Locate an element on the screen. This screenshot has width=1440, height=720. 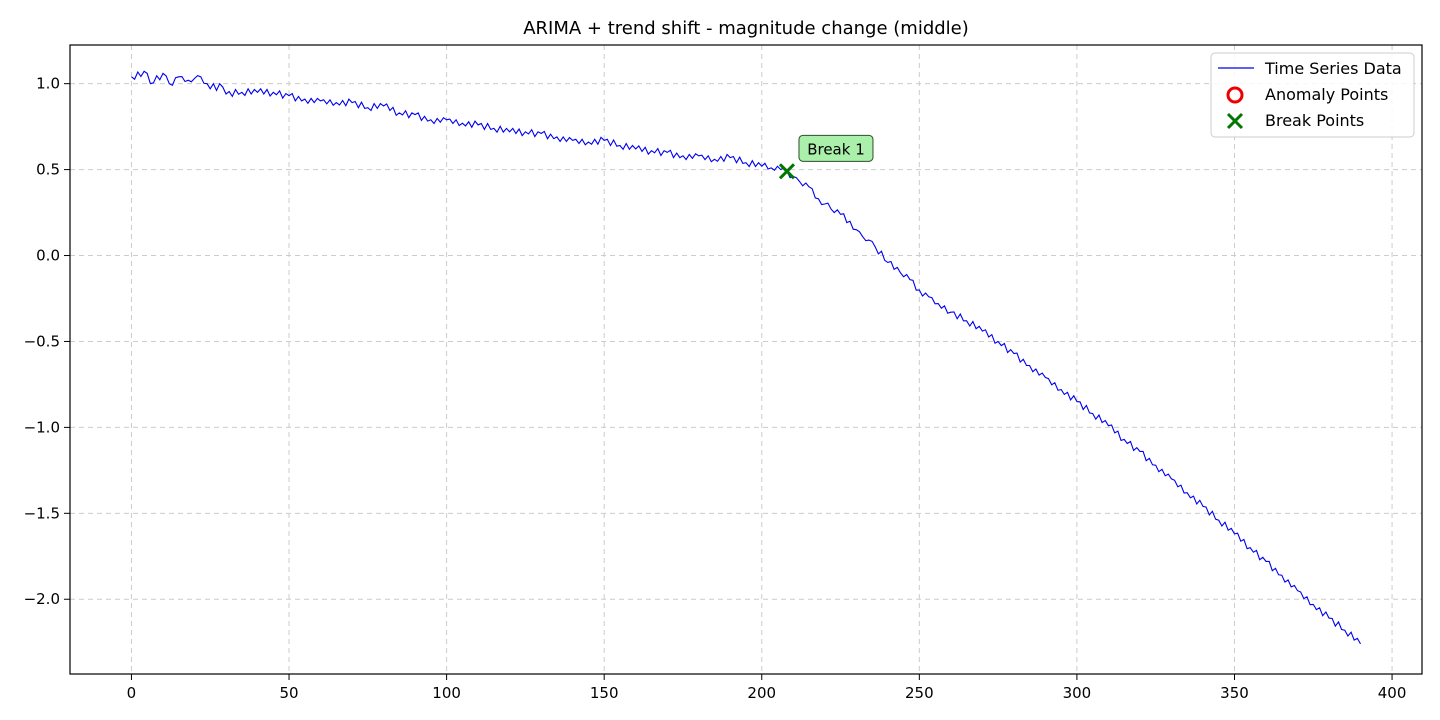
x-tick-label: 300 is located at coordinates (1077, 693).